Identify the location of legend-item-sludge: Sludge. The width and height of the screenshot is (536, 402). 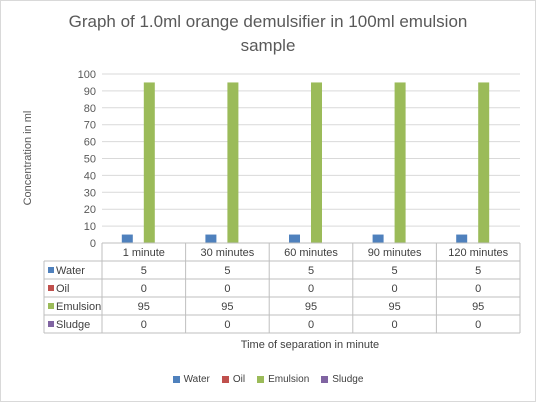
(342, 379).